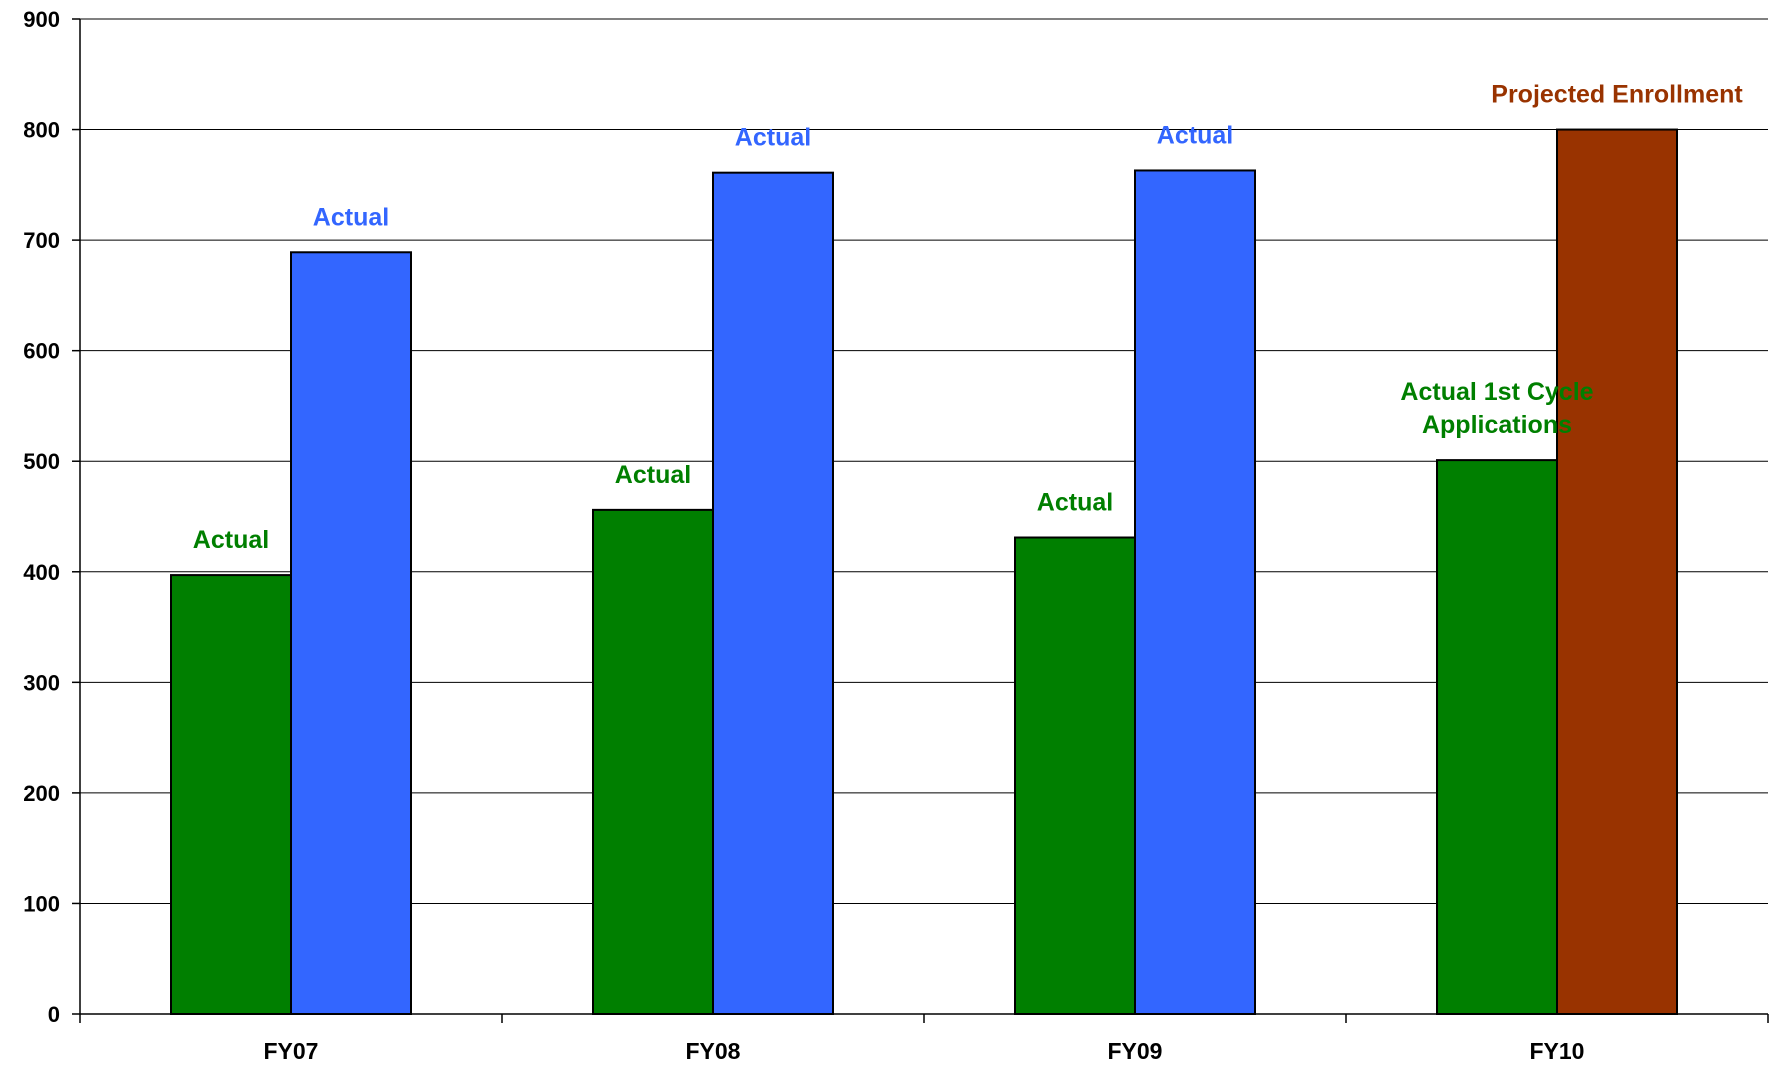 This screenshot has height=1068, width=1776. What do you see at coordinates (51, 517) in the screenshot?
I see `y-axis-ticks: 0 100 200 300 400 500 600 700 800 900` at bounding box center [51, 517].